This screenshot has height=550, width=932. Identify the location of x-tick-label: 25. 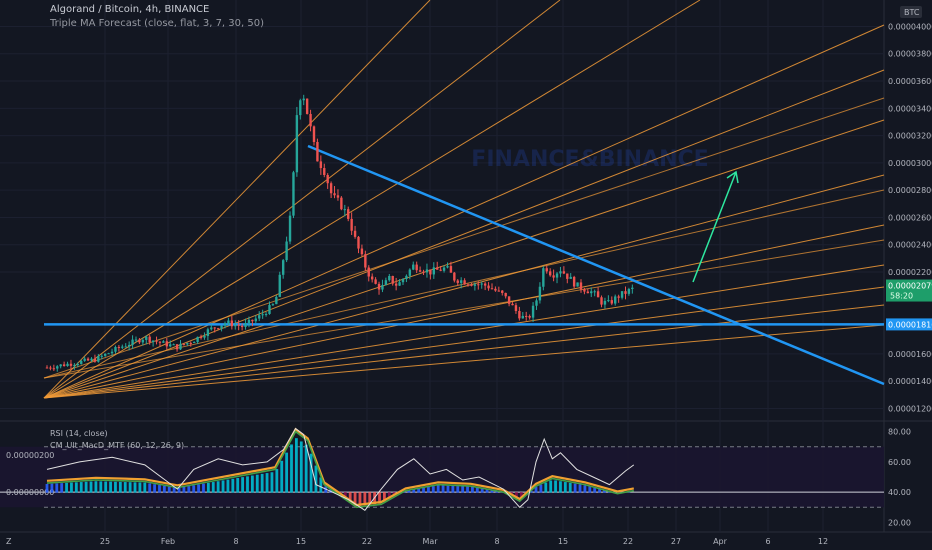
(105, 541).